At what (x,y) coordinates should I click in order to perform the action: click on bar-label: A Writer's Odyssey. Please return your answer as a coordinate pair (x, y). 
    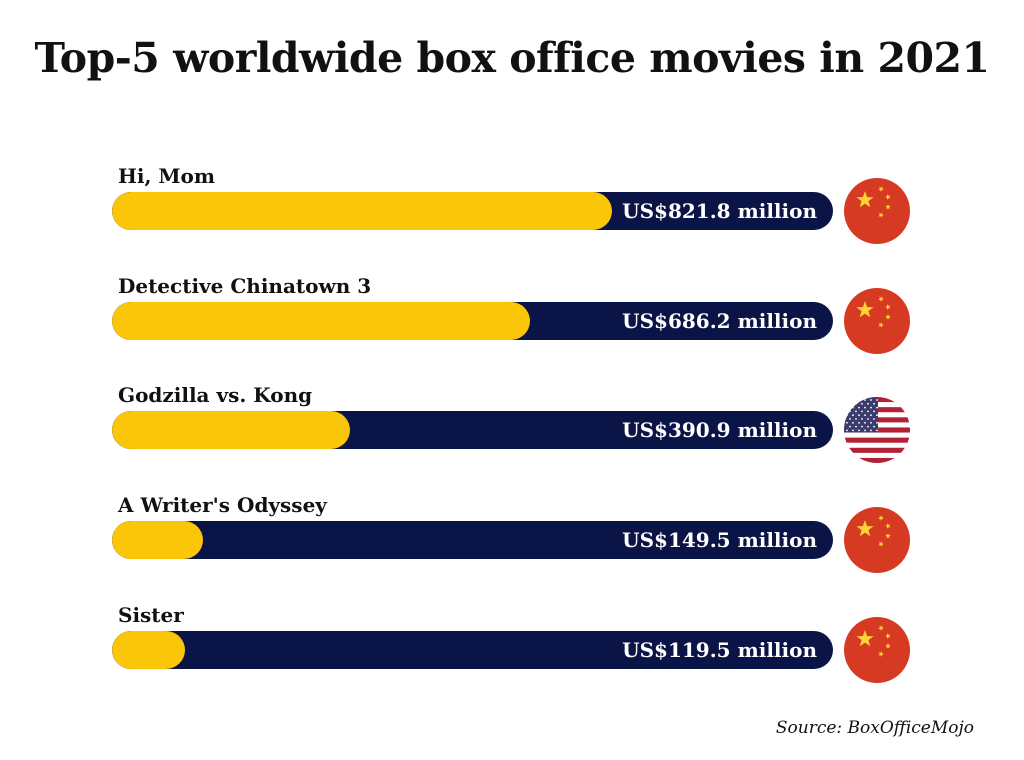
    Looking at the image, I should click on (222, 505).